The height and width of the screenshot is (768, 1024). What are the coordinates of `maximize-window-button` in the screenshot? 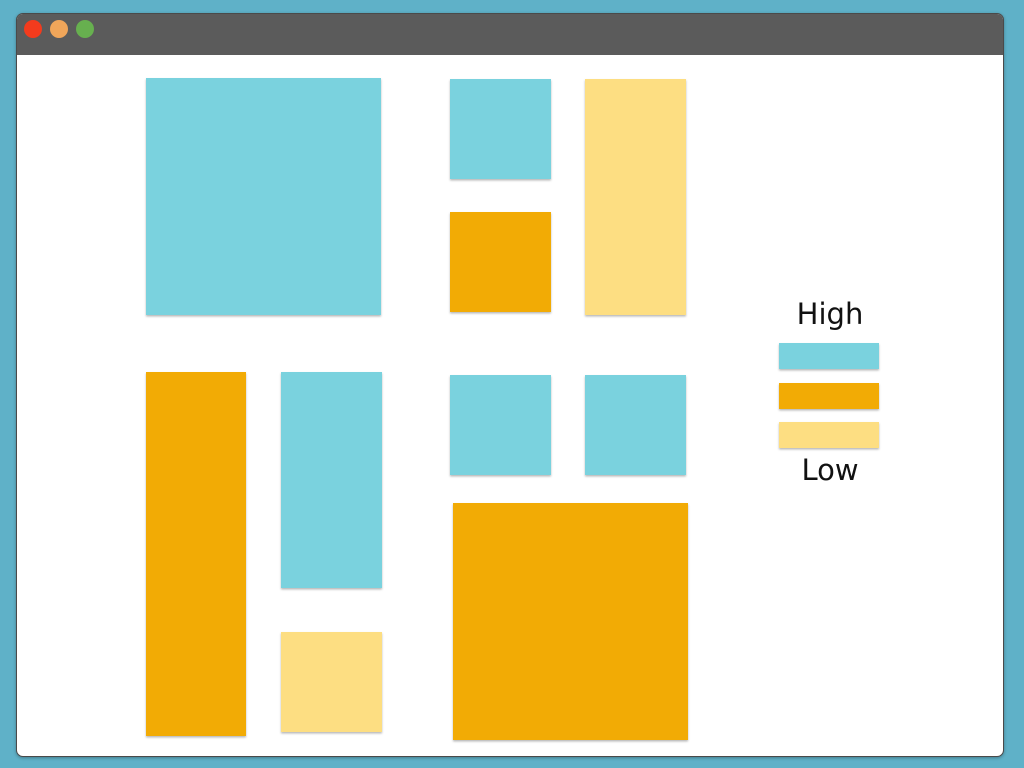 It's located at (85, 29).